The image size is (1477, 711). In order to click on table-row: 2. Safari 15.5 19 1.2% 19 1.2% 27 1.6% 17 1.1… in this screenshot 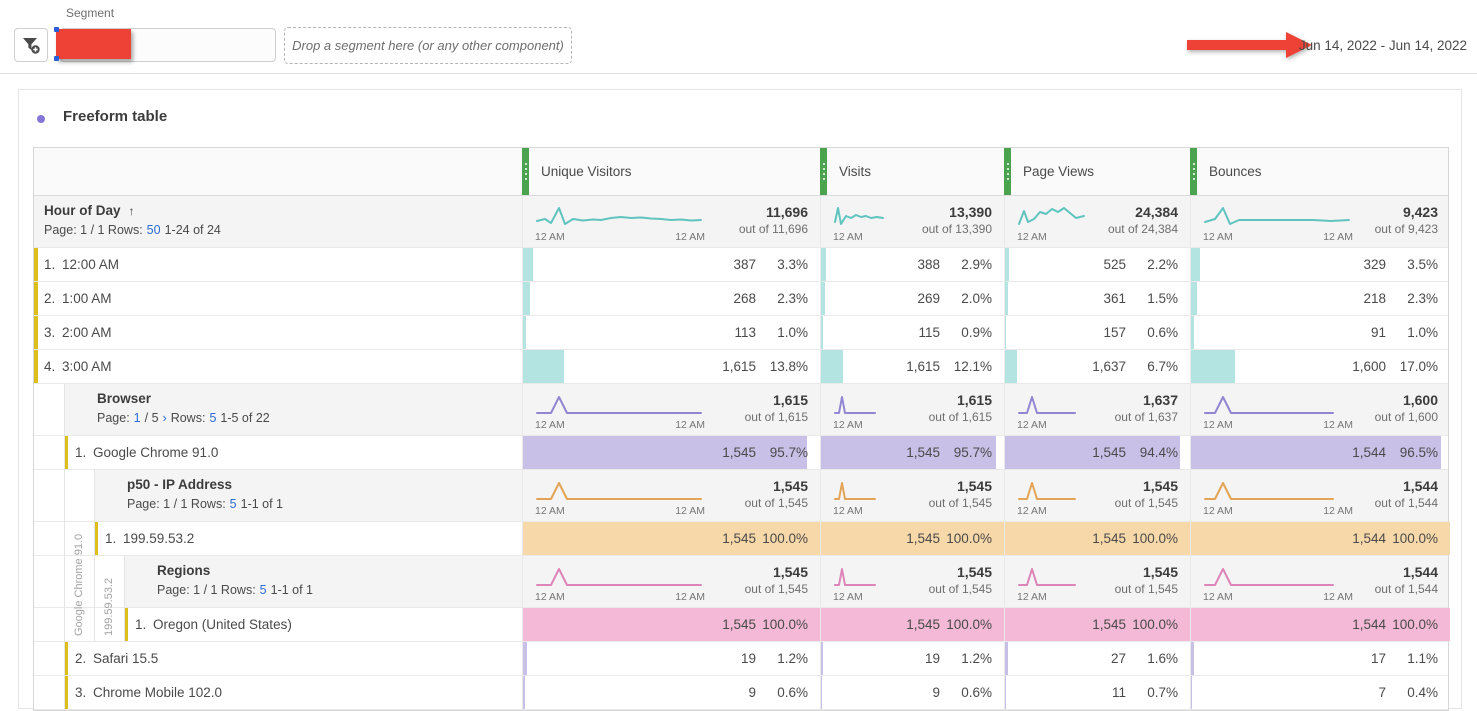, I will do `click(741, 659)`.